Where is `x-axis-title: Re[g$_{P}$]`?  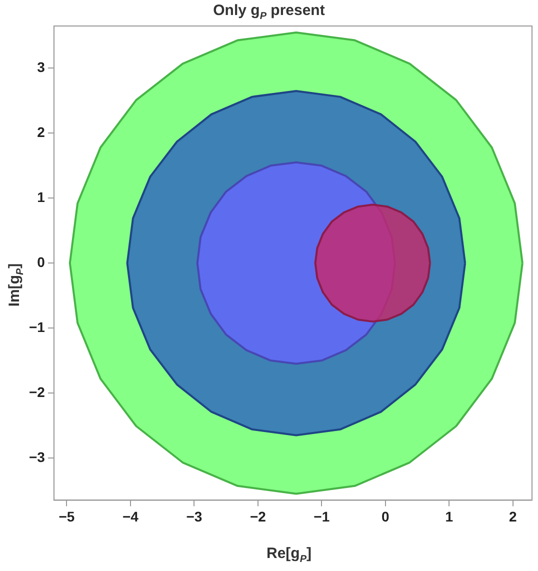 x-axis-title: Re[g$_{P}$] is located at coordinates (288, 555).